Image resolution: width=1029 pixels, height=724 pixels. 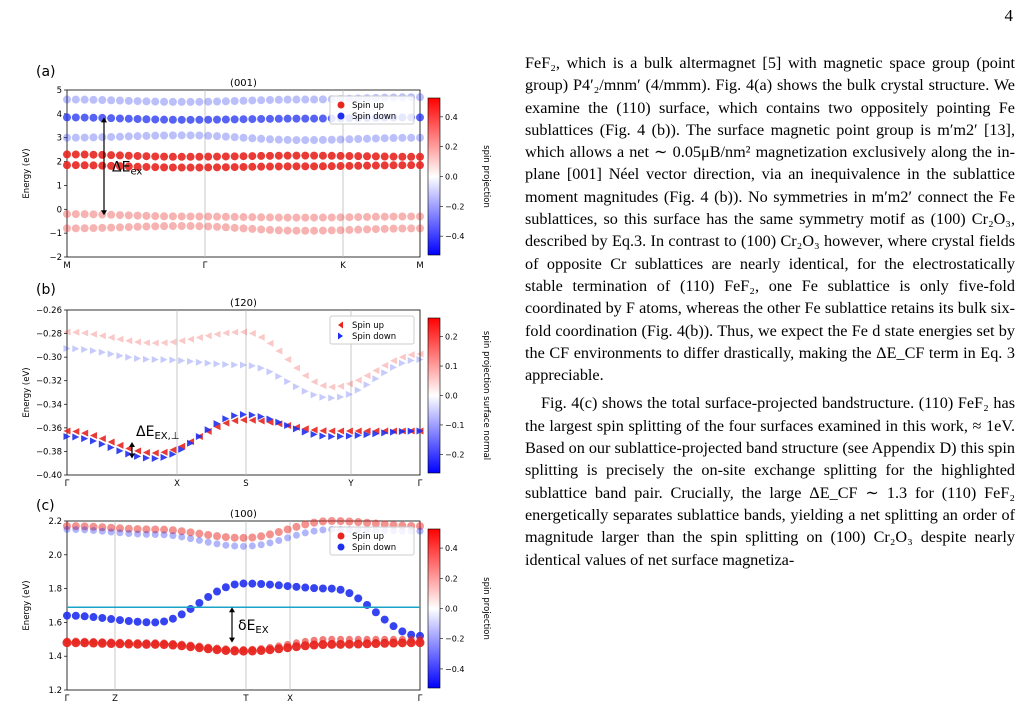 What do you see at coordinates (486, 176) in the screenshot?
I see `colorbar-label: spin projection` at bounding box center [486, 176].